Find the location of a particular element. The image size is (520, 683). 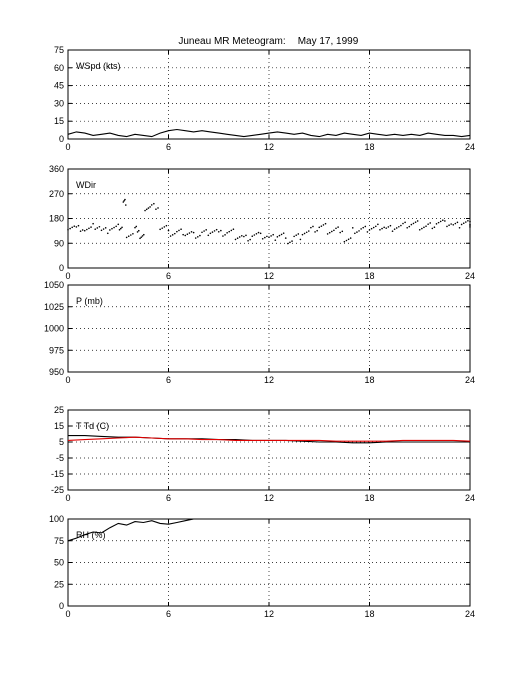

y-tick-label: 75 is located at coordinates (59, 50).